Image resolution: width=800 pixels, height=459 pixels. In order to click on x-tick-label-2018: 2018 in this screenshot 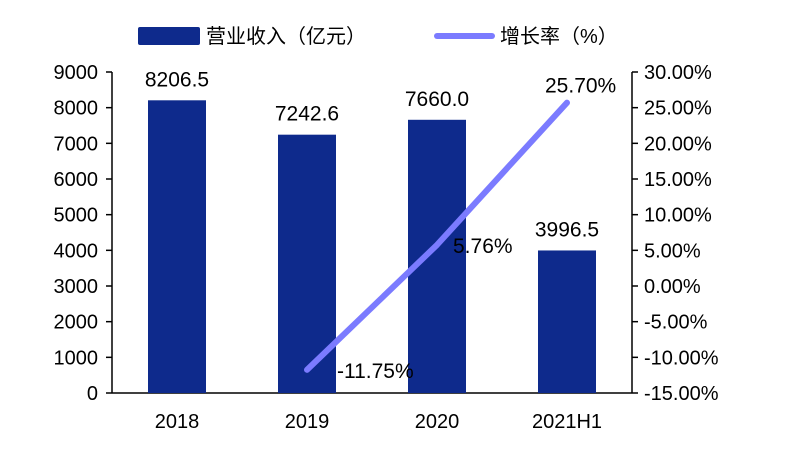, I will do `click(177, 422)`.